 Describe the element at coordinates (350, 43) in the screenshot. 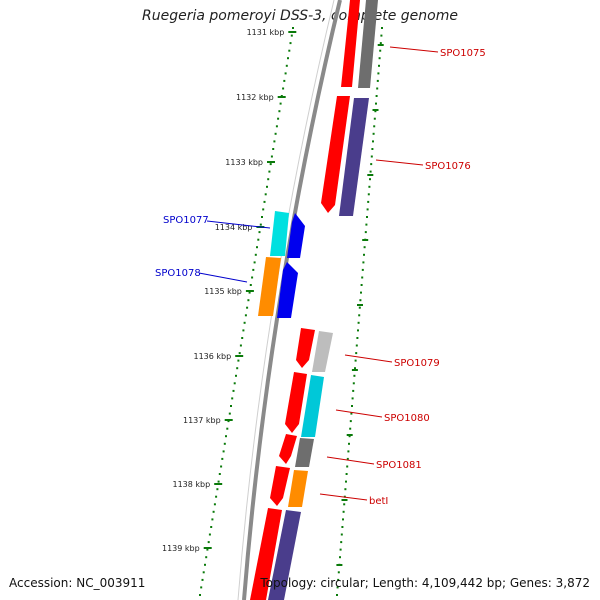

I see `gene-block-spo1075-left` at that location.